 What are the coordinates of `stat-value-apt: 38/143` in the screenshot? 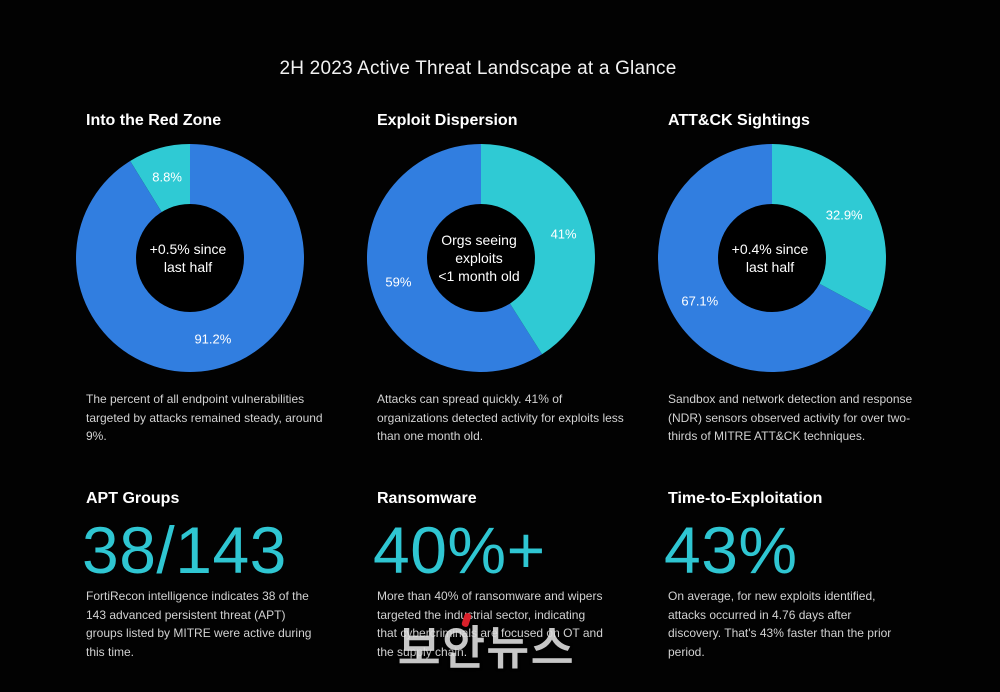 It's located at (184, 550).